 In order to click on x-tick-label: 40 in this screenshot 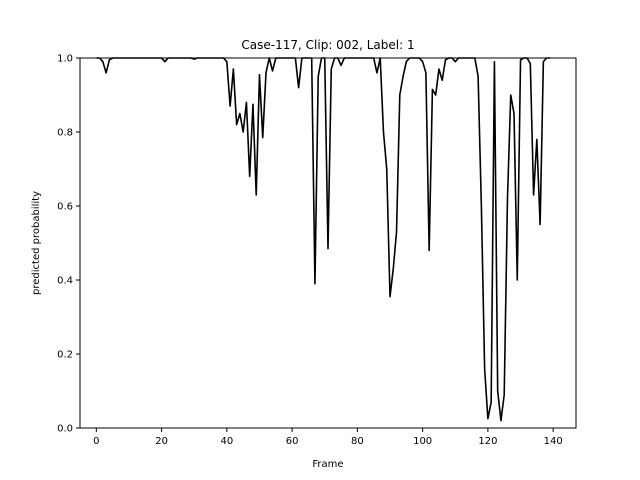, I will do `click(226, 441)`.